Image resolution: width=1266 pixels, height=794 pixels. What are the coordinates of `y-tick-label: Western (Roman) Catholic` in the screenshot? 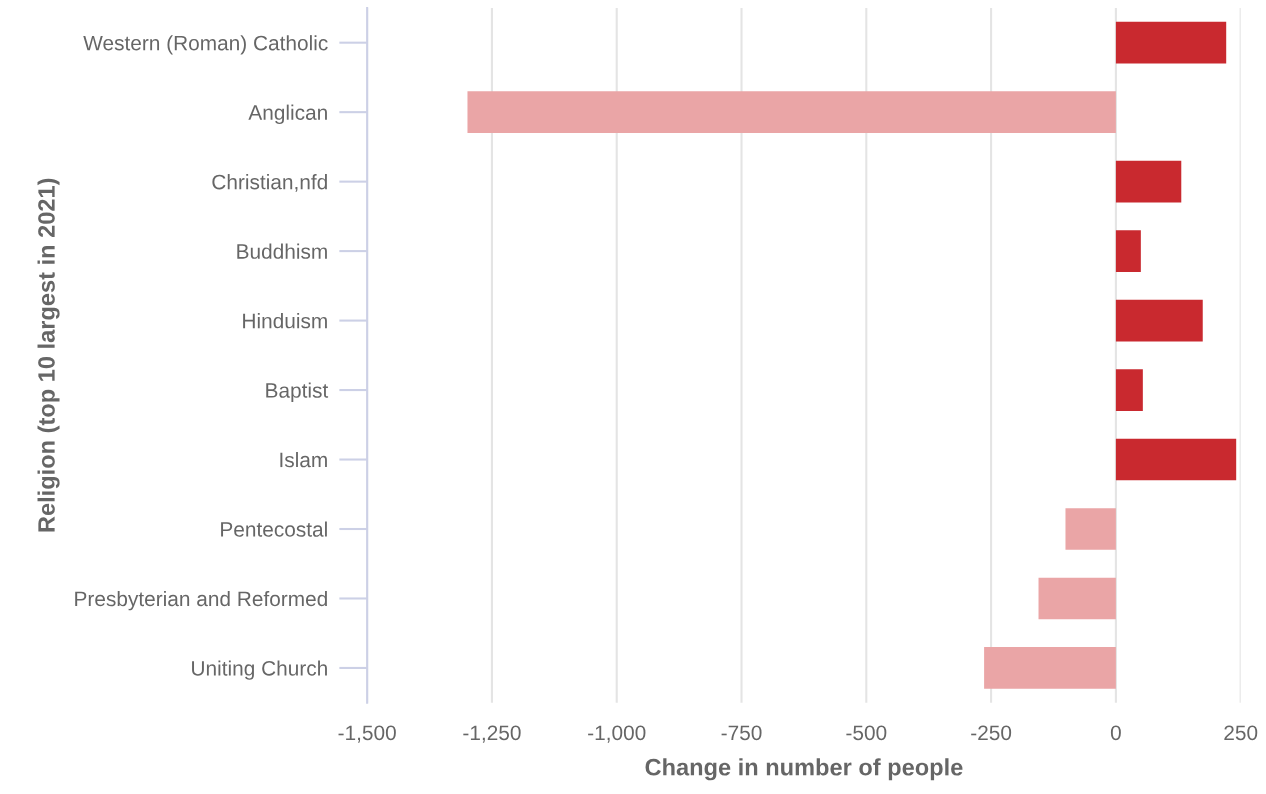 It's located at (205, 45).